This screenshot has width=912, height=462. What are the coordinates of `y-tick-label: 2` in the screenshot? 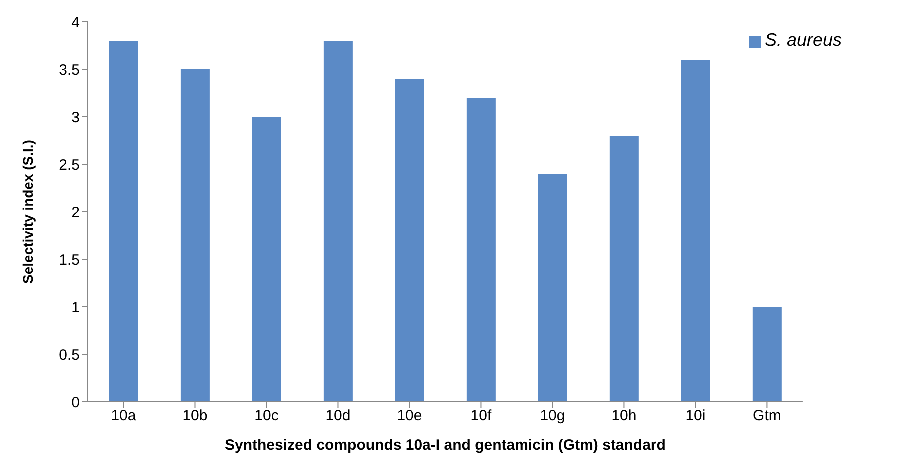 It's located at (76, 213).